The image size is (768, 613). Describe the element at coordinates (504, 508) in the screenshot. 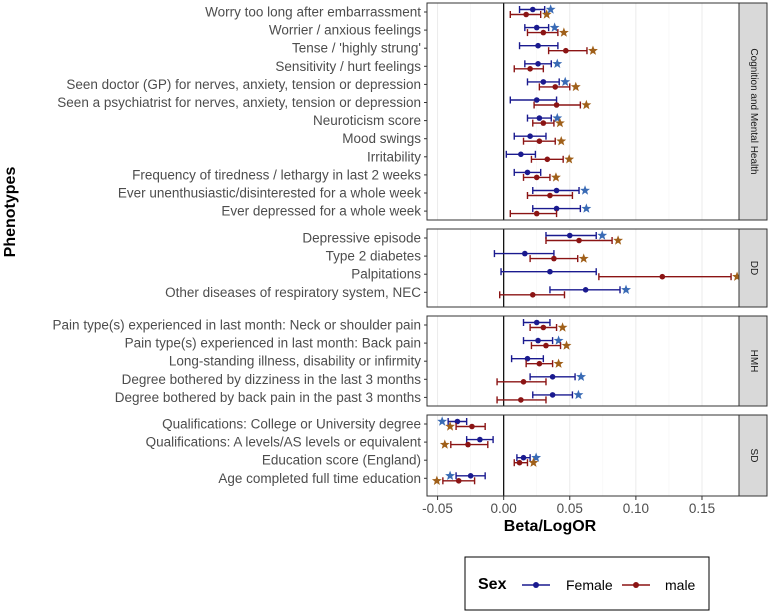

I see `x-tick-label: 0.00` at that location.